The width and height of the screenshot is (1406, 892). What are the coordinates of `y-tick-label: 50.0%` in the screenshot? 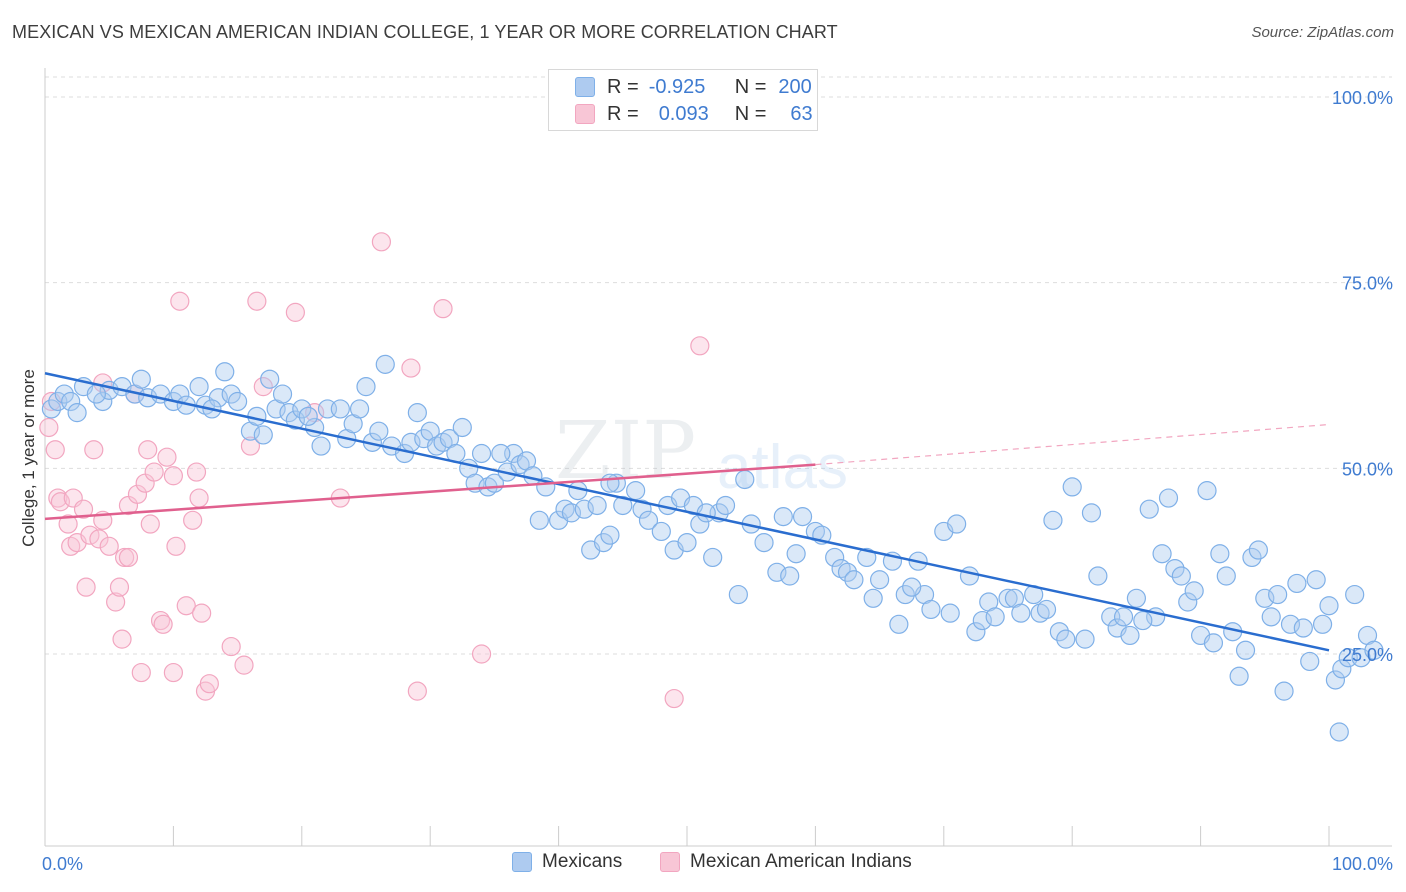 It's located at (1367, 469).